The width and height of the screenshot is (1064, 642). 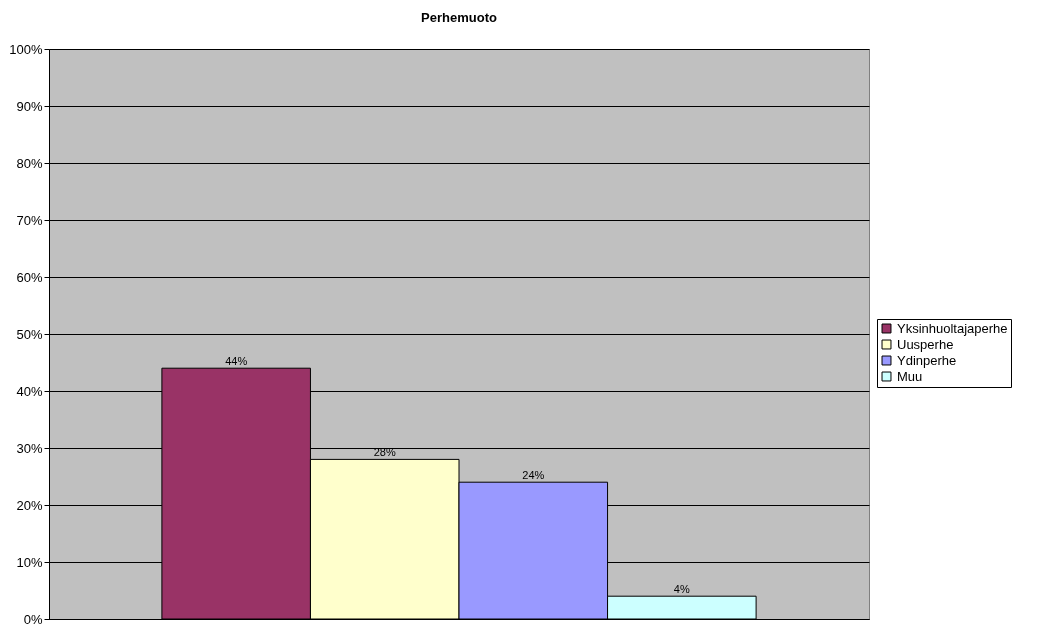 I want to click on y-tick-label: 30%, so click(x=29, y=448).